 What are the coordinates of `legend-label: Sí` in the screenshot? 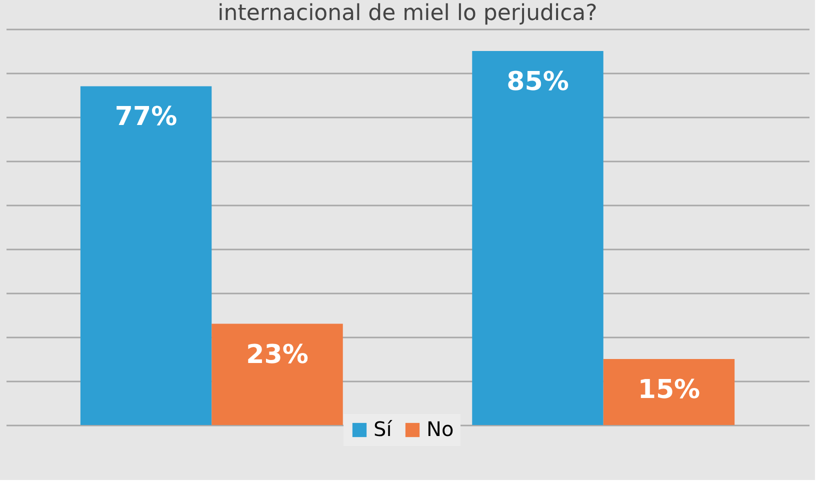 It's located at (384, 429).